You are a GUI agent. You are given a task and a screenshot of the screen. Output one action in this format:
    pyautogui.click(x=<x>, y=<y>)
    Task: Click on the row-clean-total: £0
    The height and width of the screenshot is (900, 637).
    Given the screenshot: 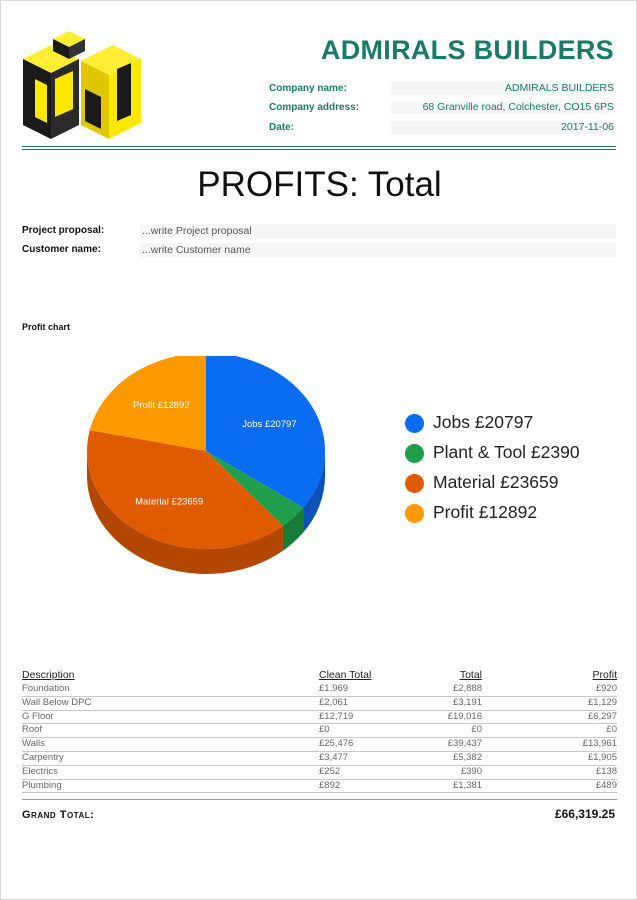 What is the action you would take?
    pyautogui.click(x=324, y=730)
    